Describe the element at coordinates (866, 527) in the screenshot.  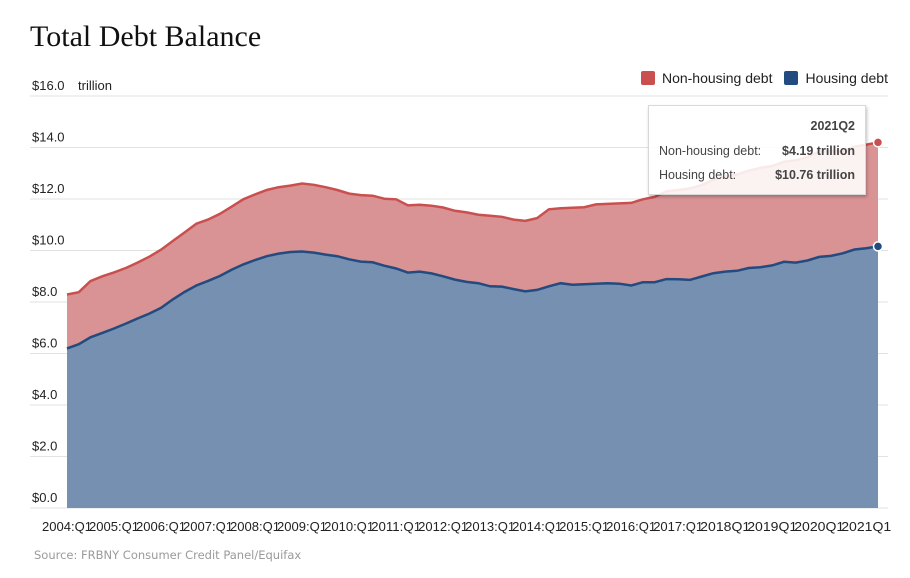
I see `x-tick-label: 2021Q1` at that location.